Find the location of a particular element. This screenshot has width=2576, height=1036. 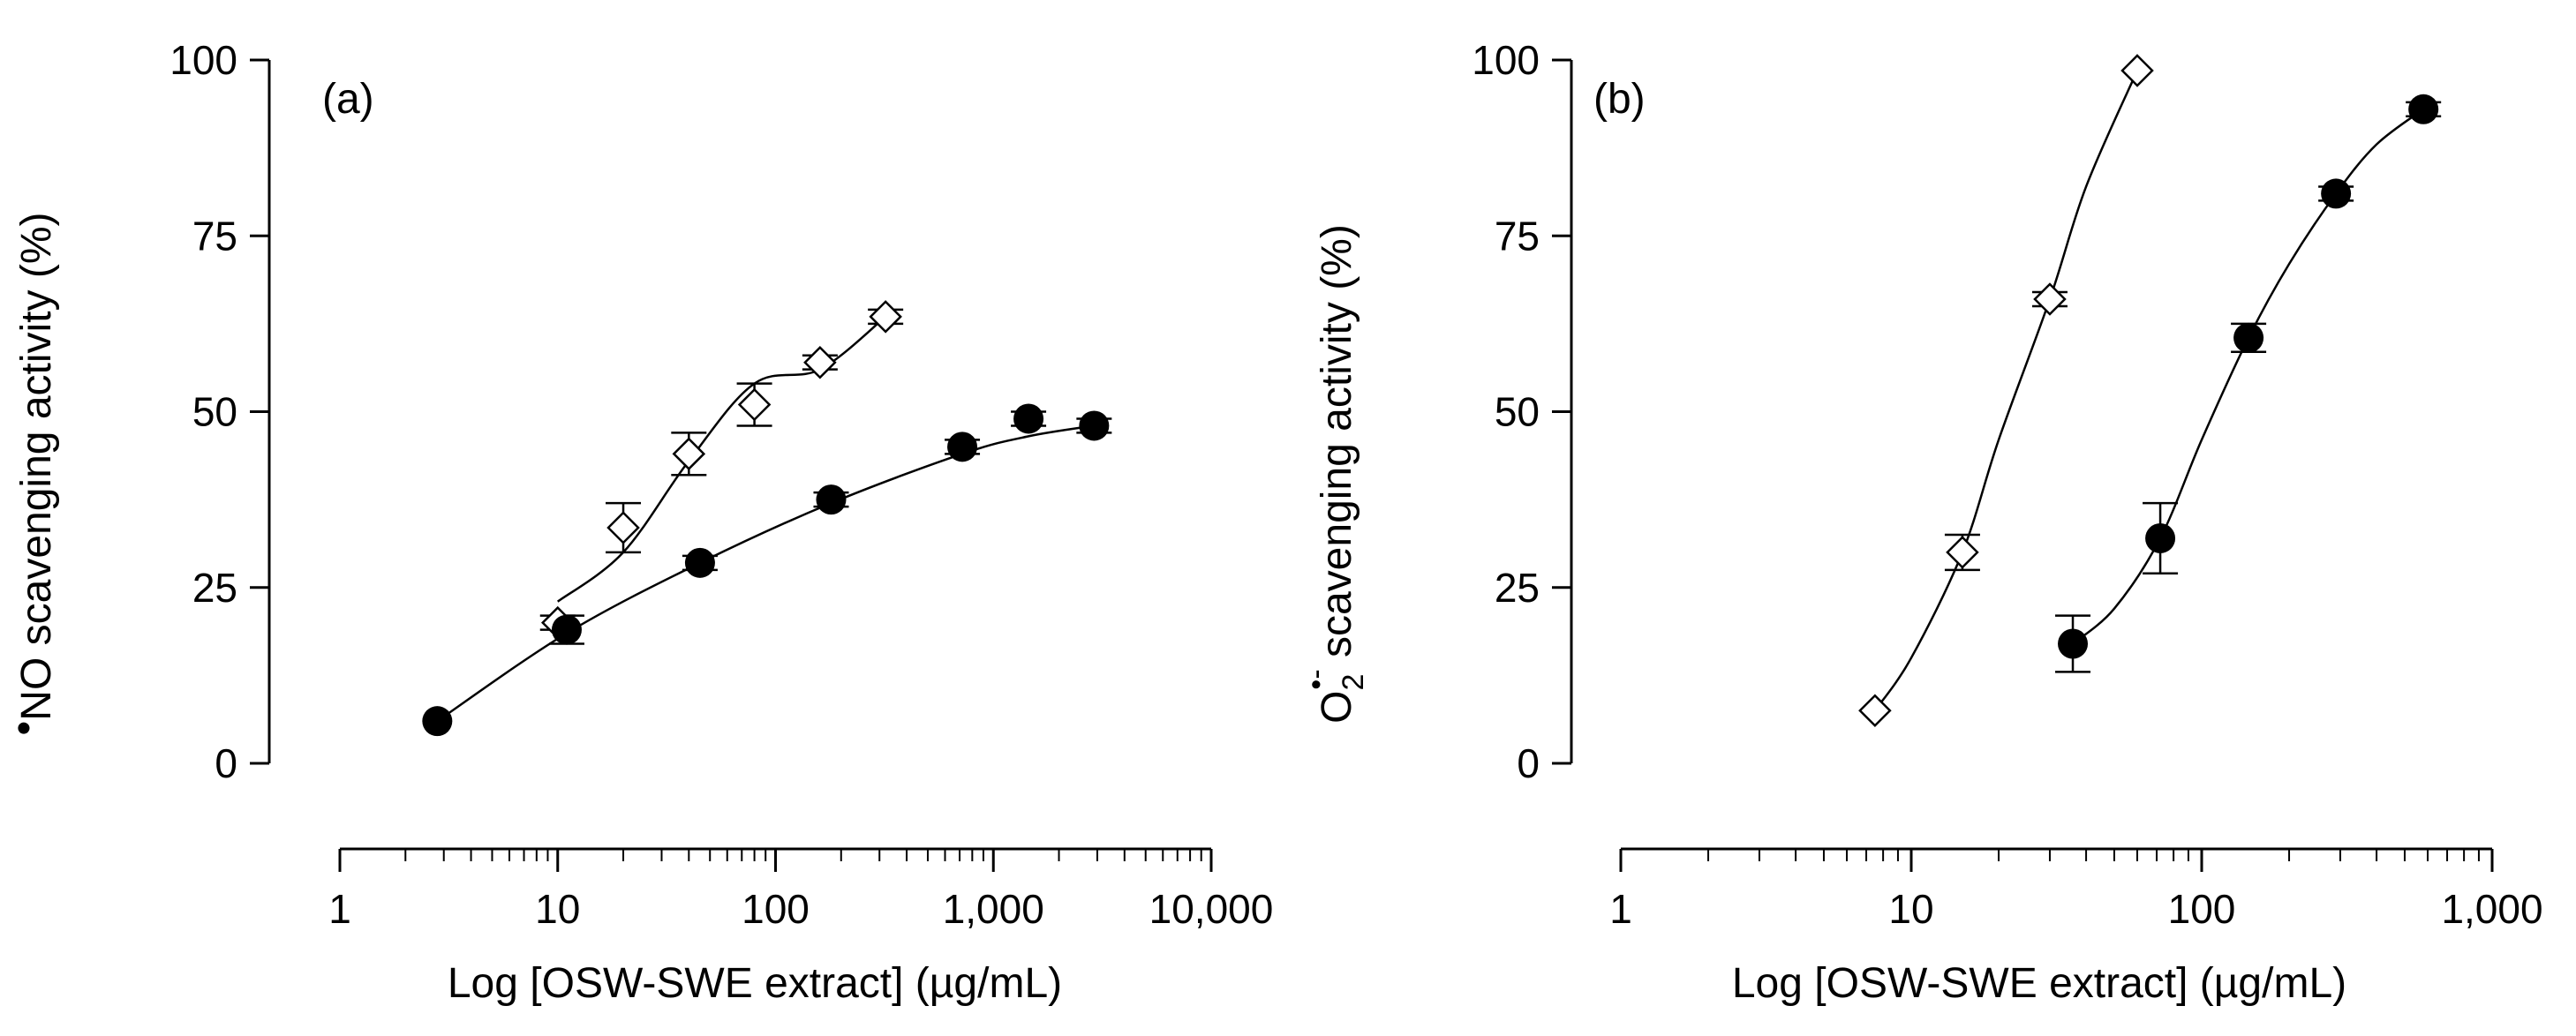

panel-a-y-axis-title: •NO scavenging activity (%) is located at coordinates (31, 475).